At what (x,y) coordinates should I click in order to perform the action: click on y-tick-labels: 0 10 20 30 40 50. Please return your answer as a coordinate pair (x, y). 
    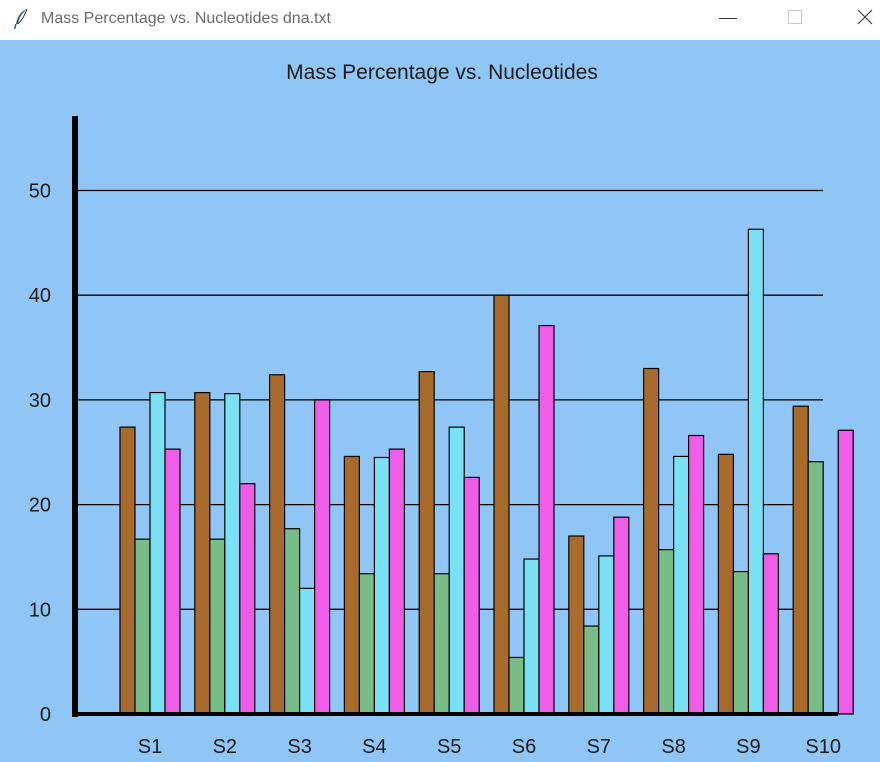
    Looking at the image, I should click on (40, 454).